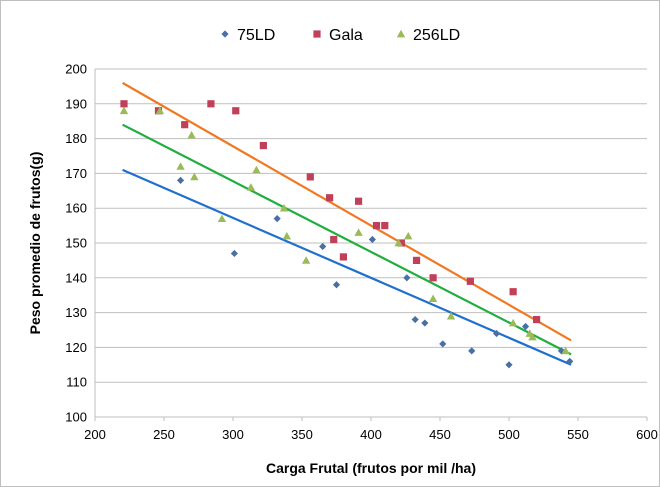  What do you see at coordinates (76, 103) in the screenshot?
I see `y-tick-label-190: 190` at bounding box center [76, 103].